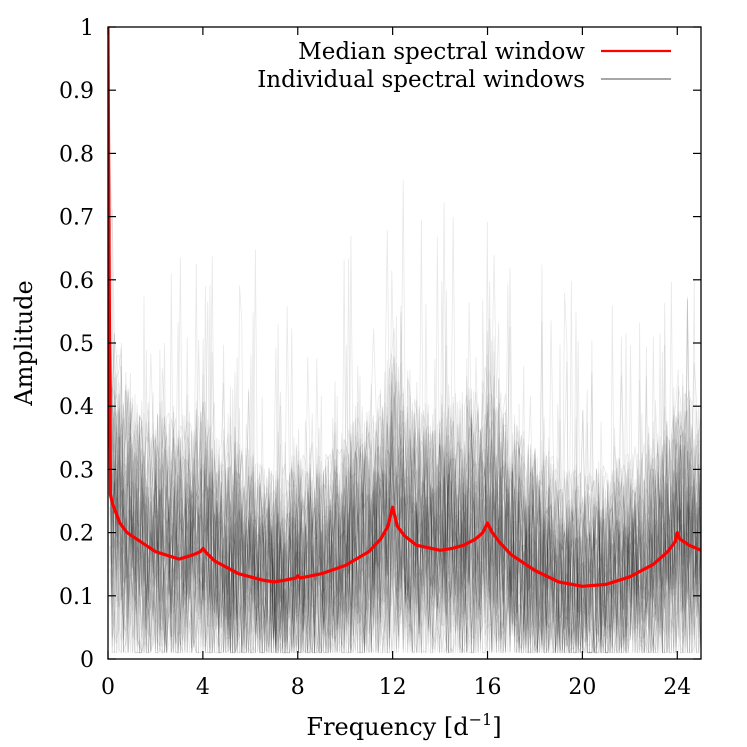  What do you see at coordinates (76, 534) in the screenshot?
I see `y-tick-label: 0.2` at bounding box center [76, 534].